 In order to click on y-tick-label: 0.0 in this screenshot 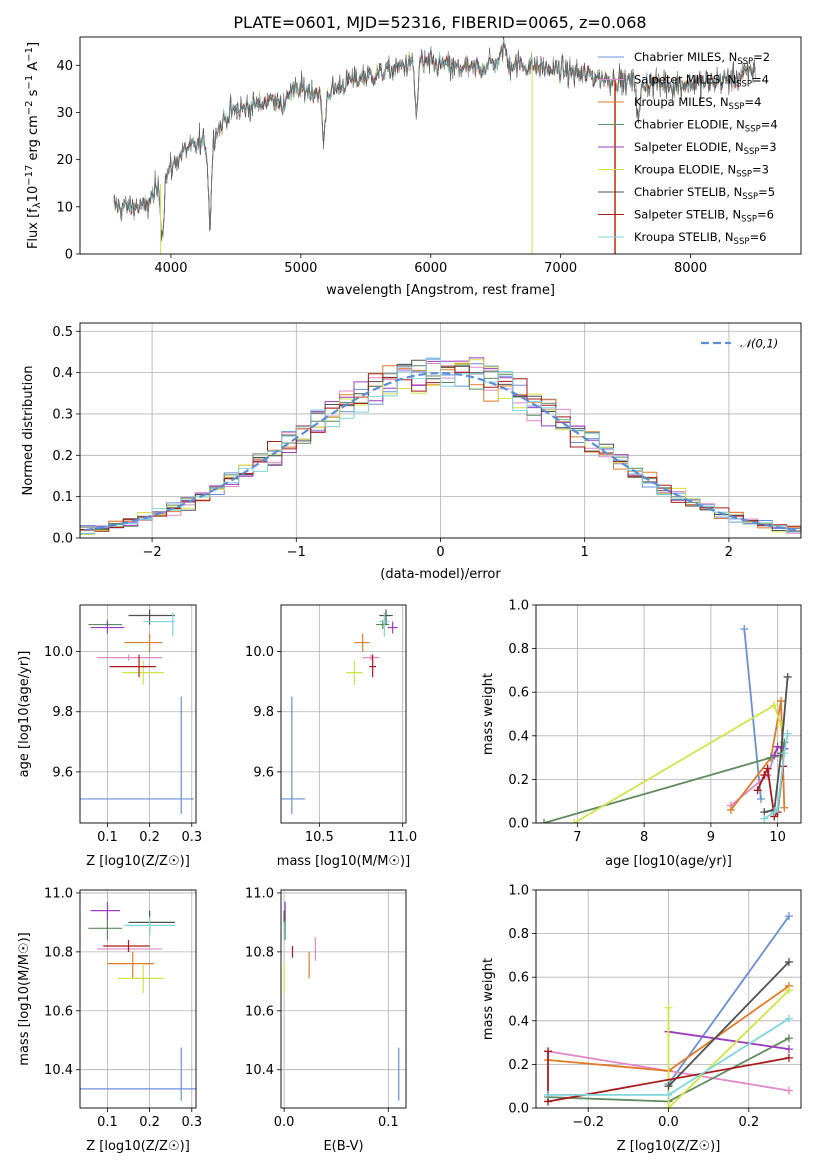, I will do `click(518, 1109)`.